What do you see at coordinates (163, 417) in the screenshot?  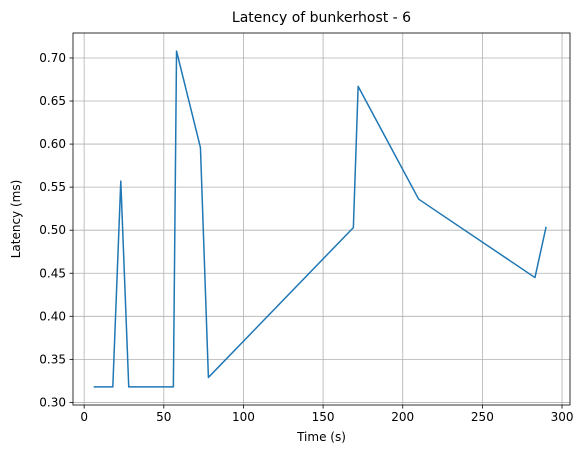 I see `x-tick-label: 50` at bounding box center [163, 417].